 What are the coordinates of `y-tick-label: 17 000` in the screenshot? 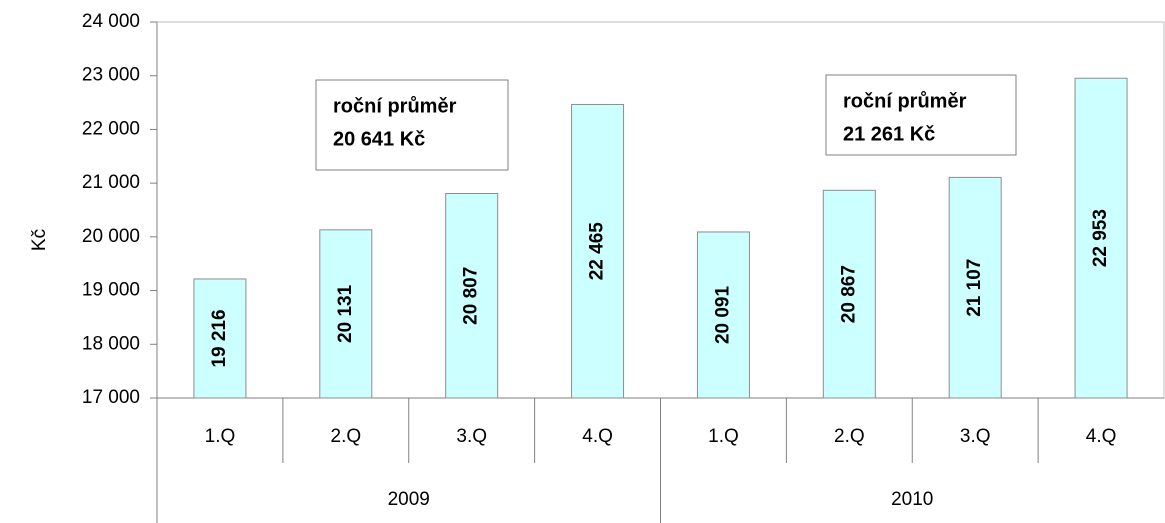 It's located at (111, 397).